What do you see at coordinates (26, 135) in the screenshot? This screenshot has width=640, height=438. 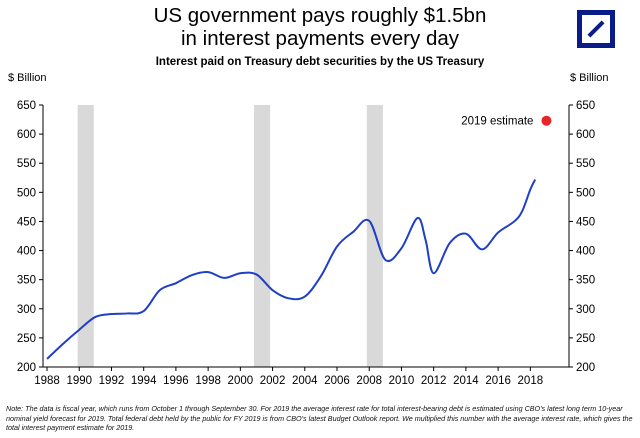 I see `y-tick-label-left: 600` at bounding box center [26, 135].